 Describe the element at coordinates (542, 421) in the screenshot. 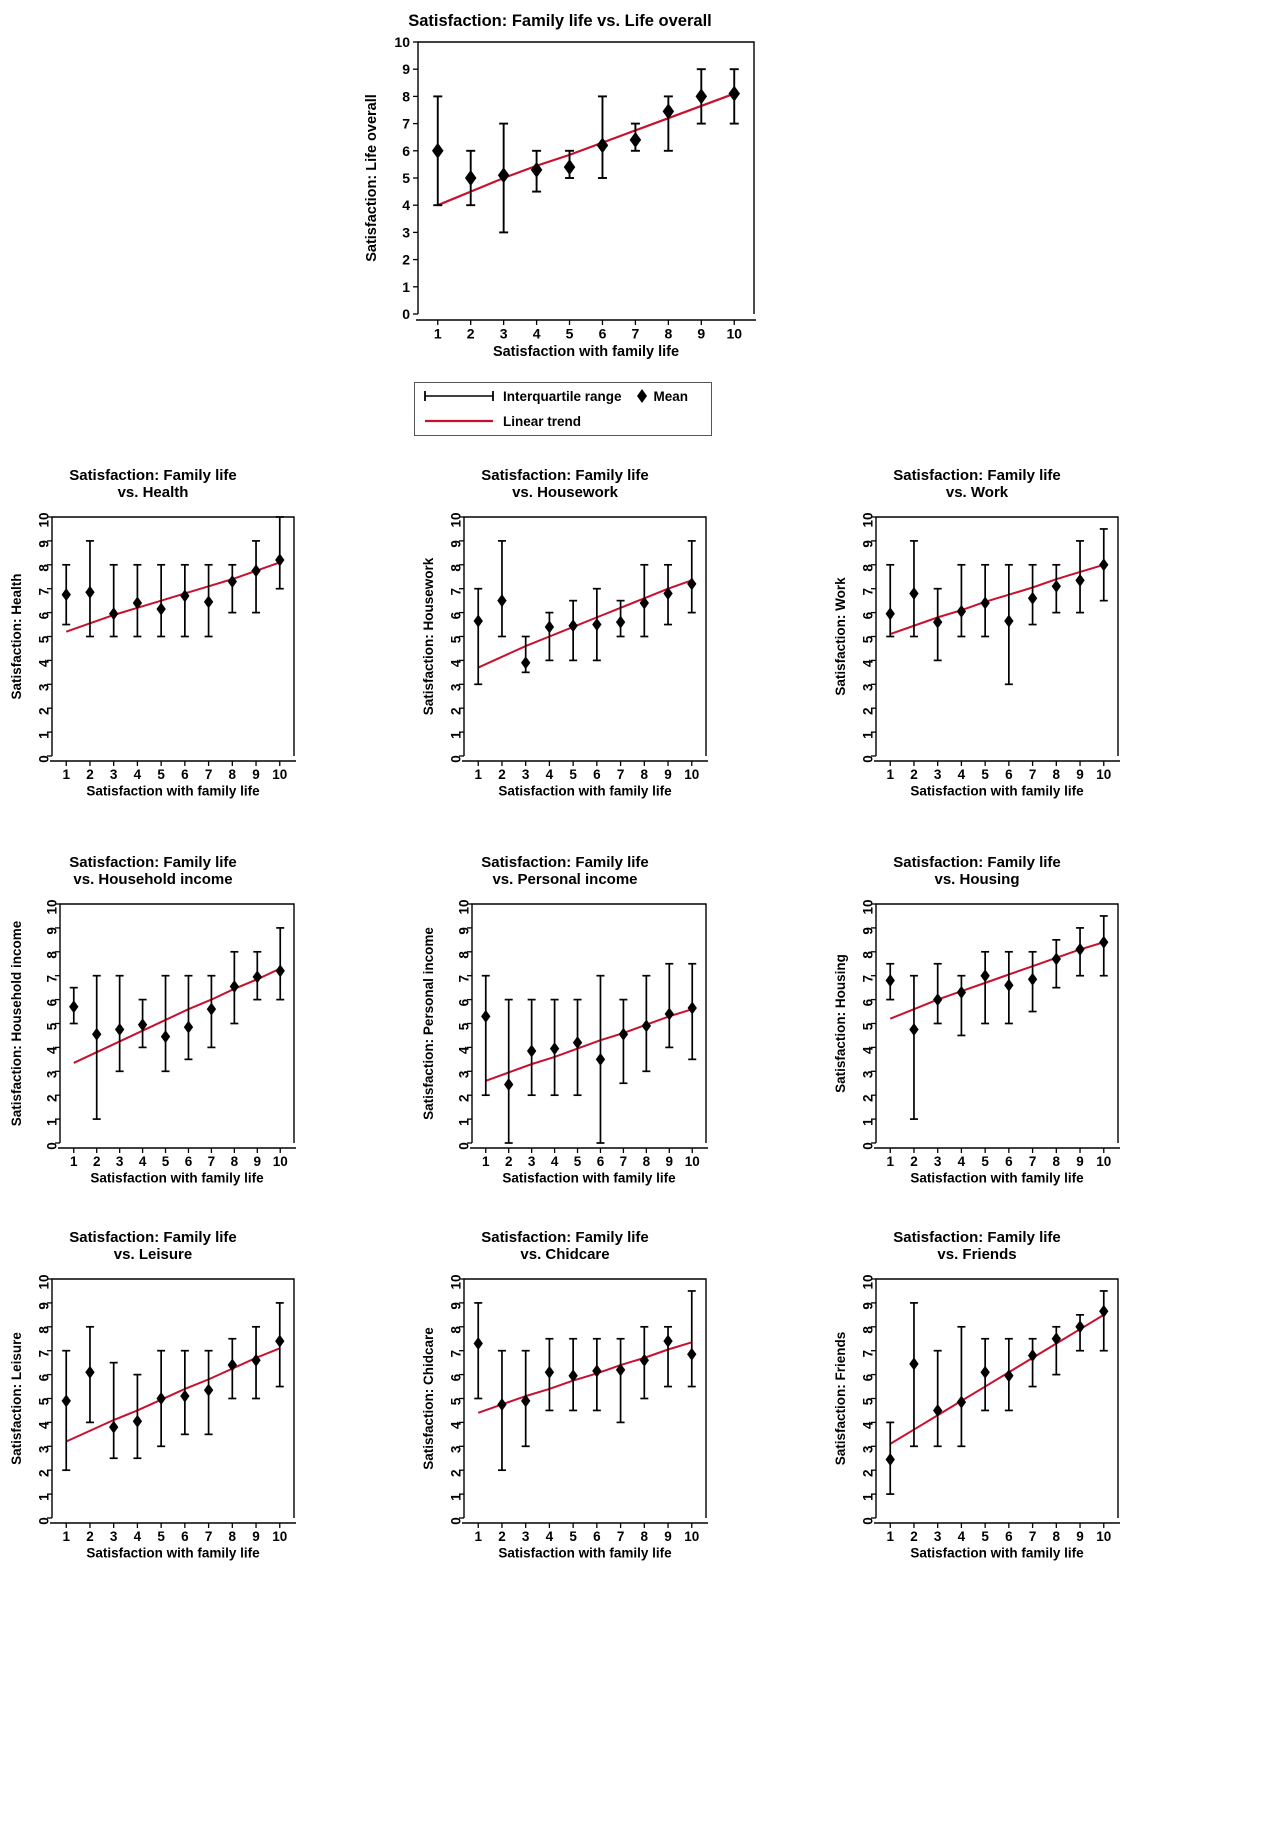

I see `legend-label-trend: Linear trend` at that location.